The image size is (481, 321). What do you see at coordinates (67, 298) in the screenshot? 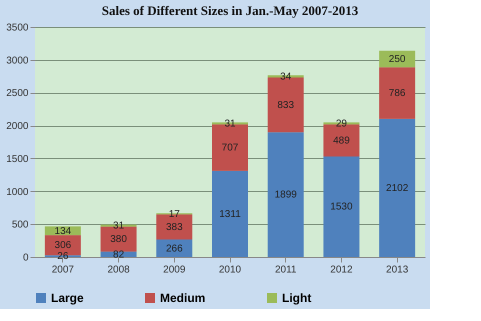
I see `legend-label: Large` at bounding box center [67, 298].